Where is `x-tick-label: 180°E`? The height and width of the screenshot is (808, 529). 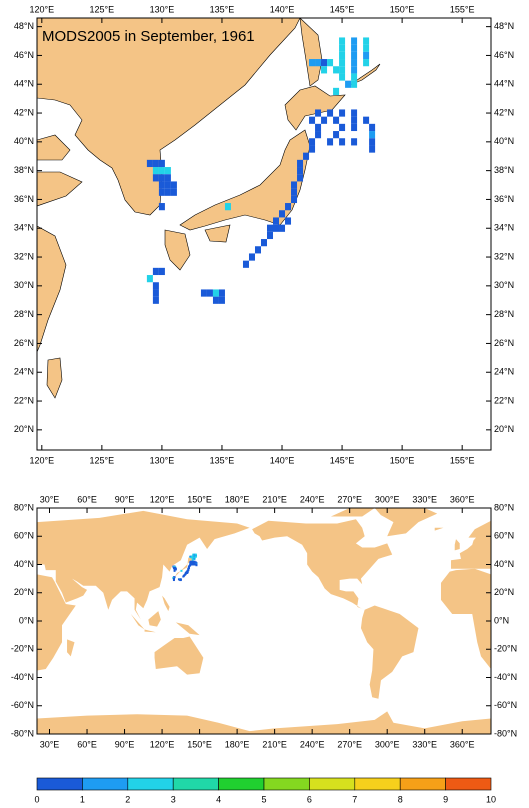 x-tick-label: 180°E is located at coordinates (237, 744).